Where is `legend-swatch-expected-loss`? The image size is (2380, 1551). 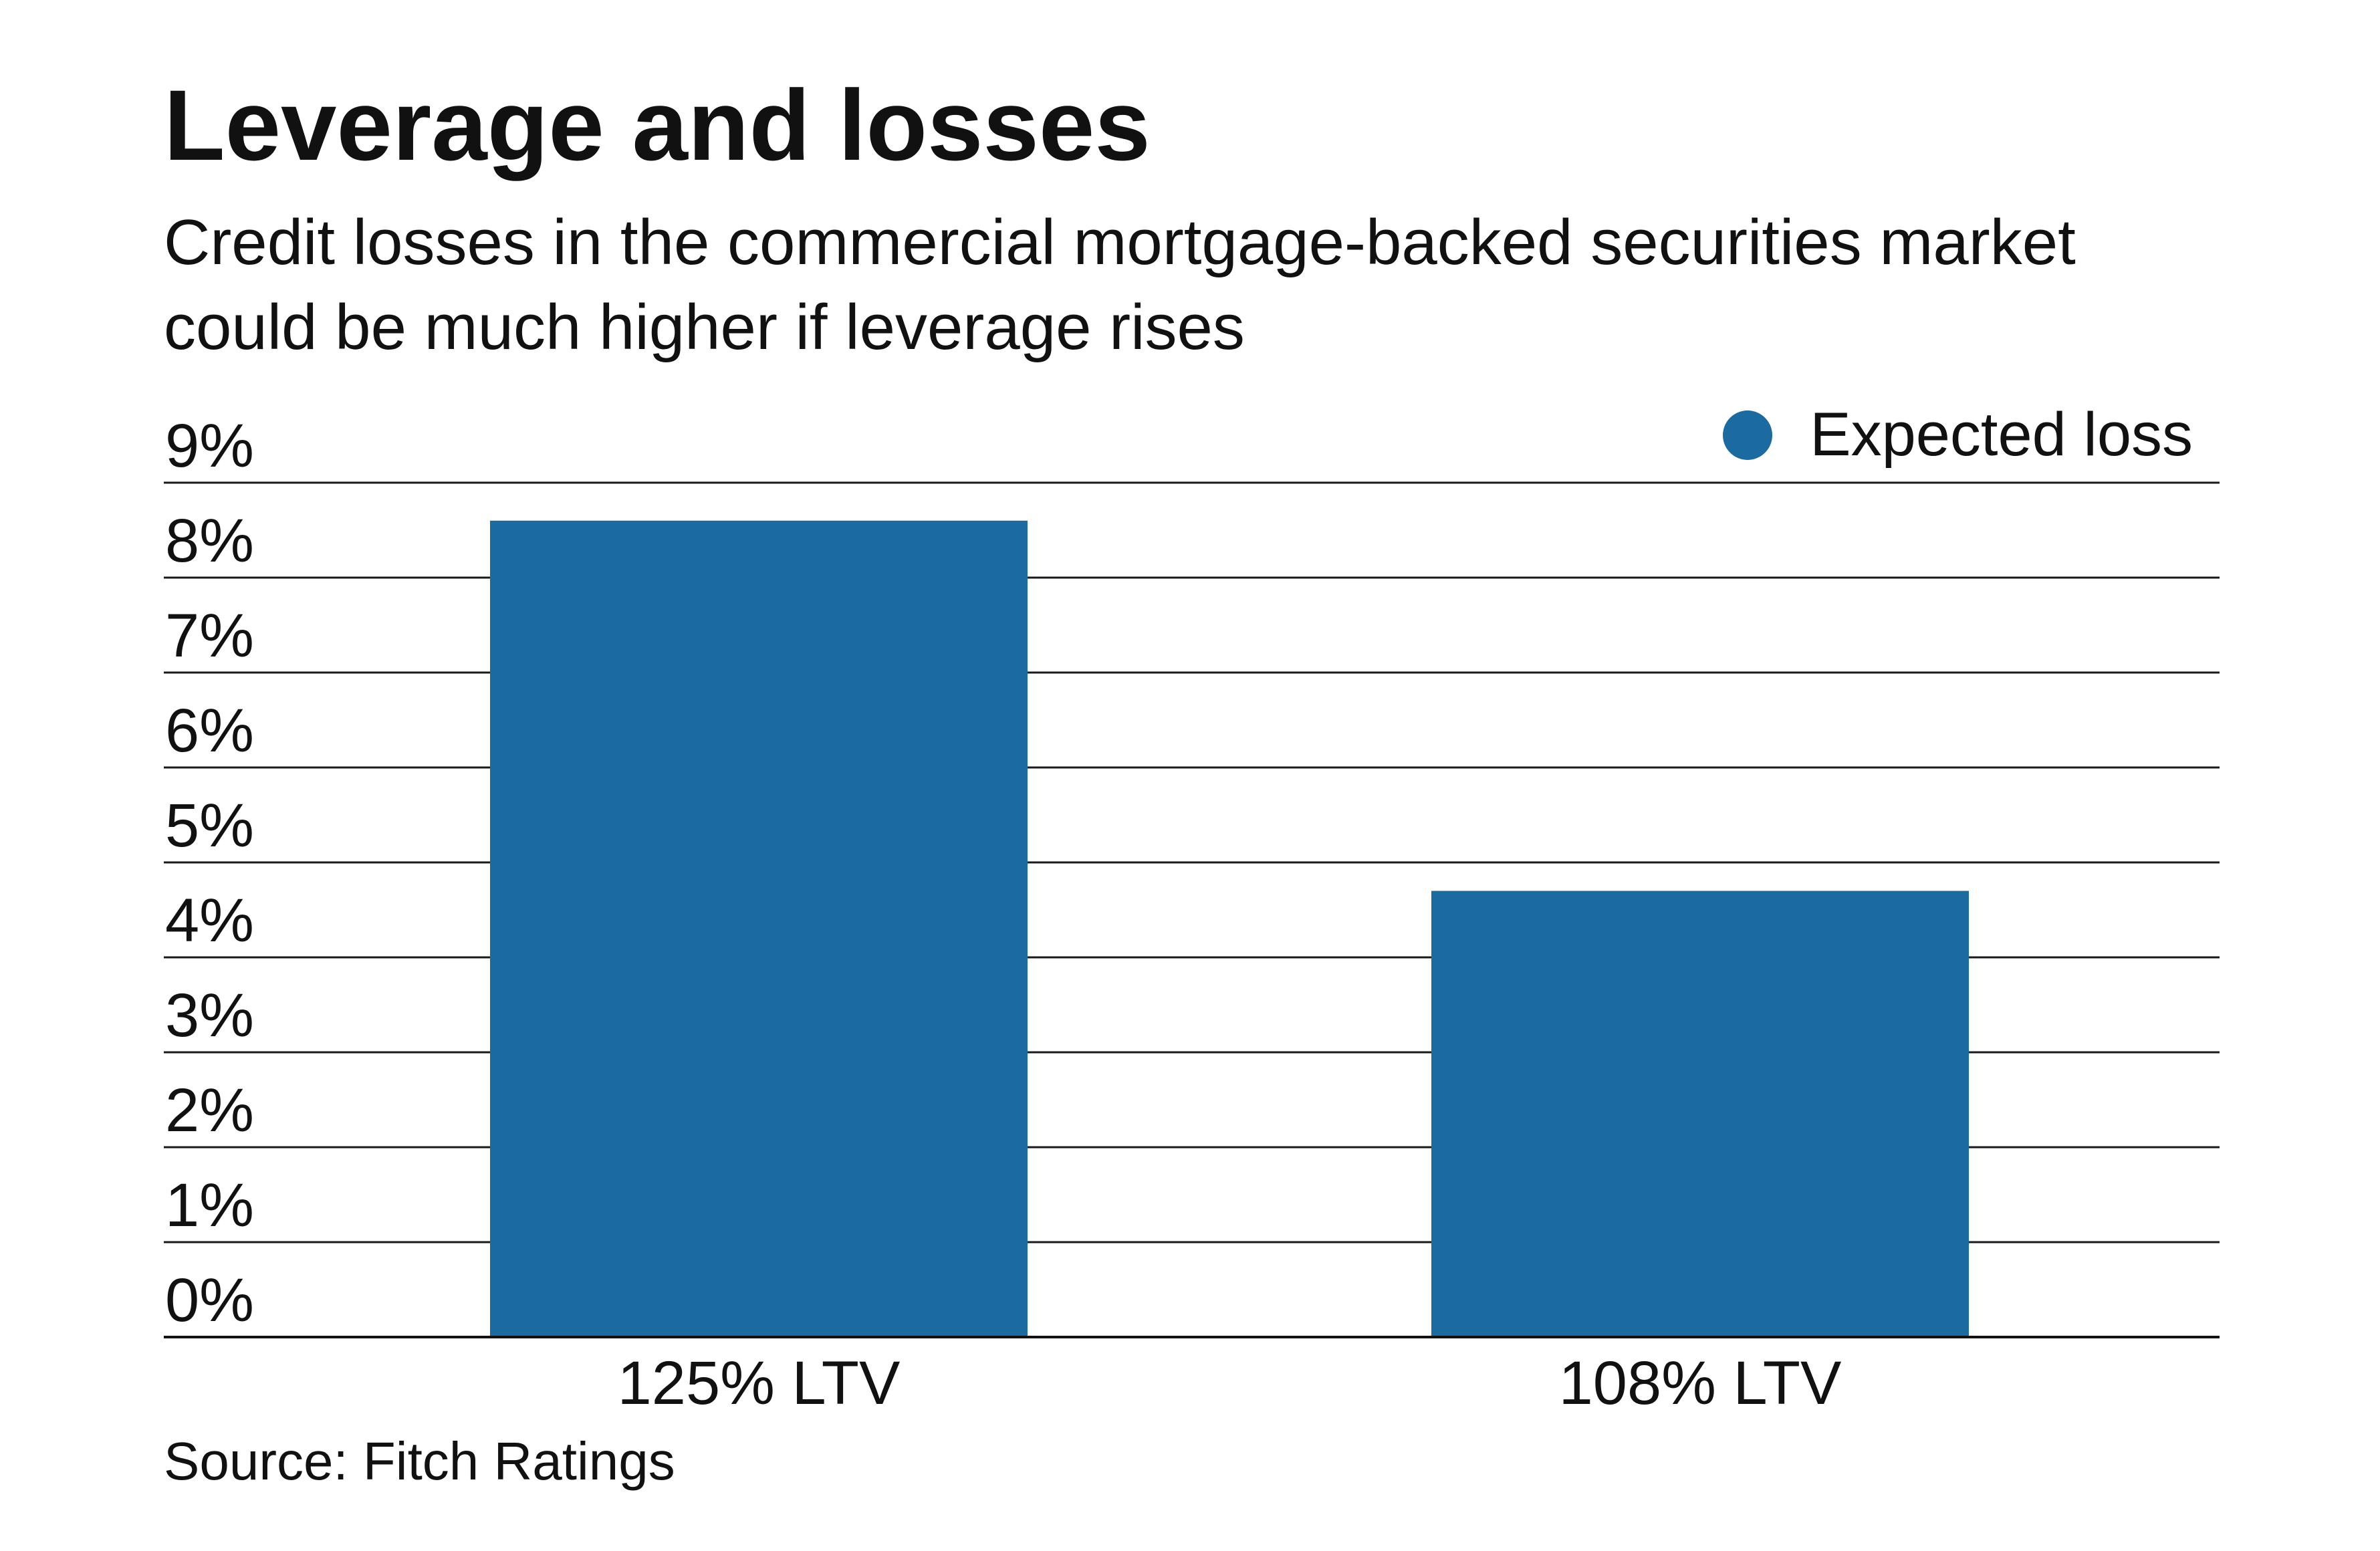 legend-swatch-expected-loss is located at coordinates (1748, 435).